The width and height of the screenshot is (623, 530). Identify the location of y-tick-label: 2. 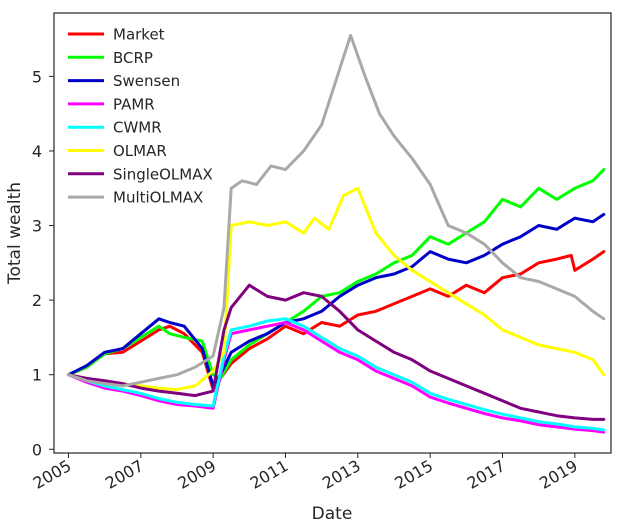
(37, 300).